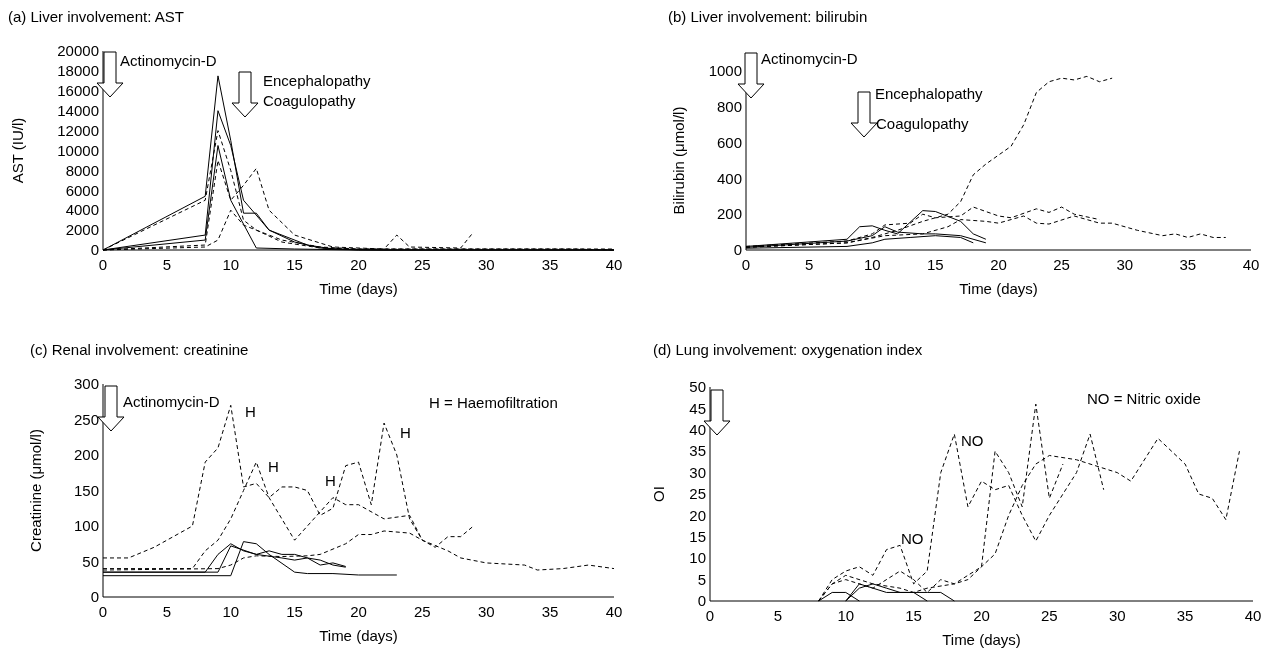 Image resolution: width=1271 pixels, height=660 pixels. I want to click on y-tick-label: 8000, so click(82, 170).